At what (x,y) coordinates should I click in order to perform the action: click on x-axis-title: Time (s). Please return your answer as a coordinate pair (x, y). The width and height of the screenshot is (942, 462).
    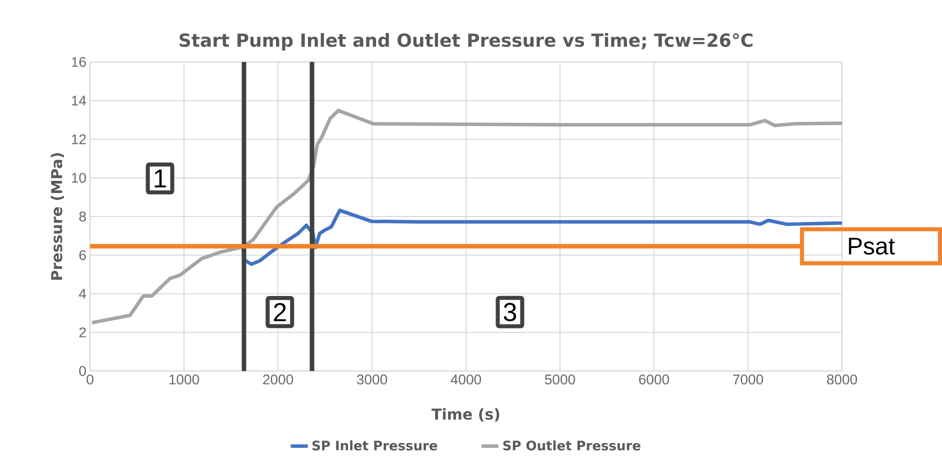
    Looking at the image, I should click on (466, 415).